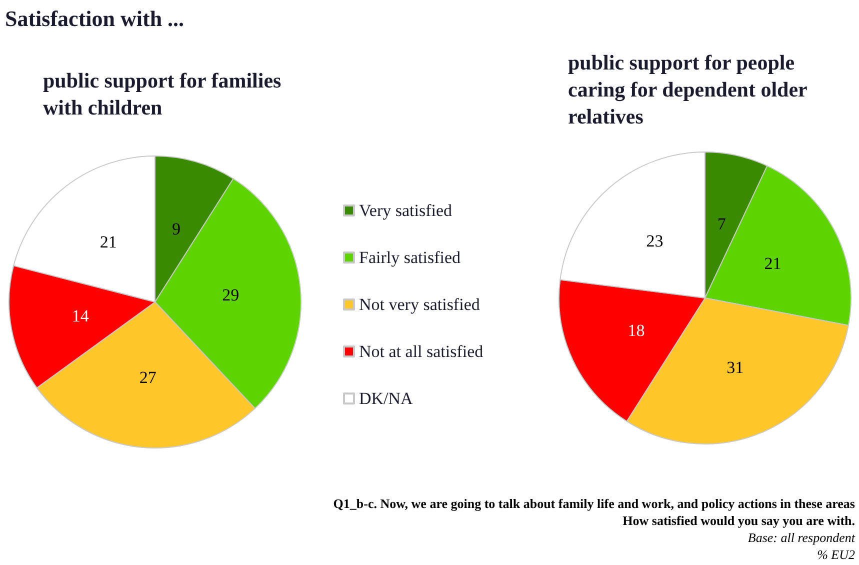 This screenshot has height=565, width=859. Describe the element at coordinates (735, 368) in the screenshot. I see `data-label: 31` at that location.